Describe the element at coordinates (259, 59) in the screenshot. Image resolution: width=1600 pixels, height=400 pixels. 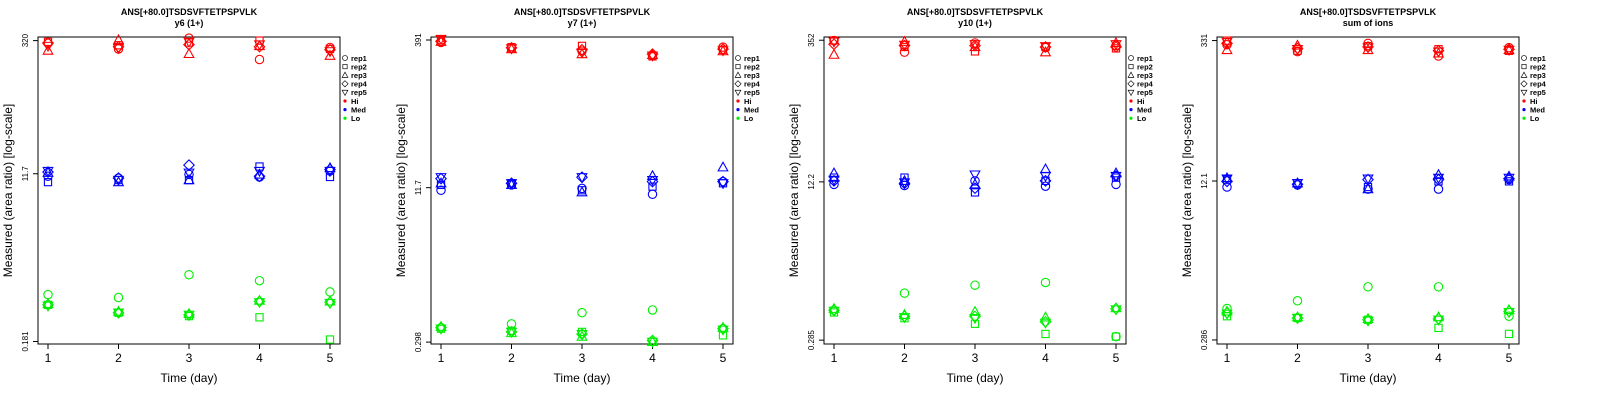
I see `data-point-hi-rep1` at that location.